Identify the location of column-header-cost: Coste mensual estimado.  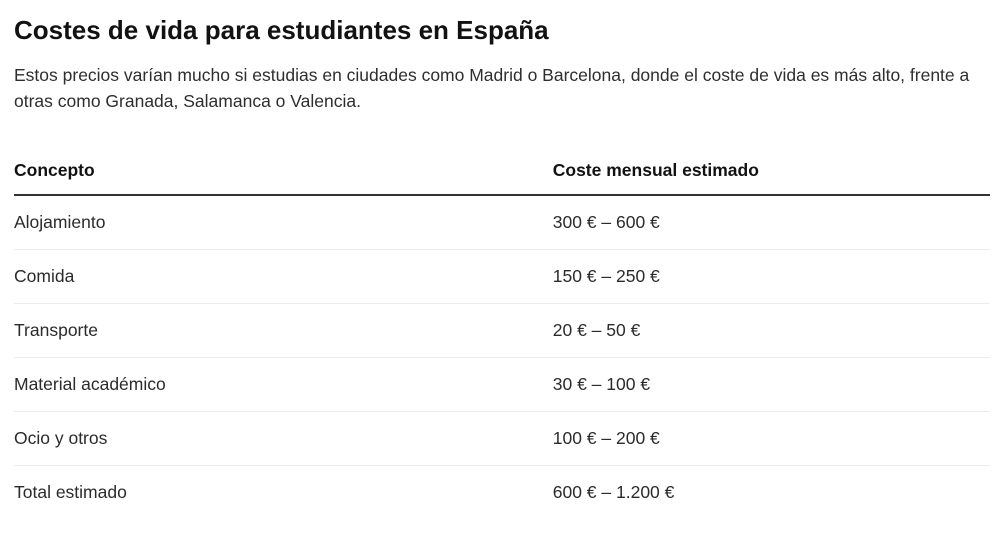
(771, 177).